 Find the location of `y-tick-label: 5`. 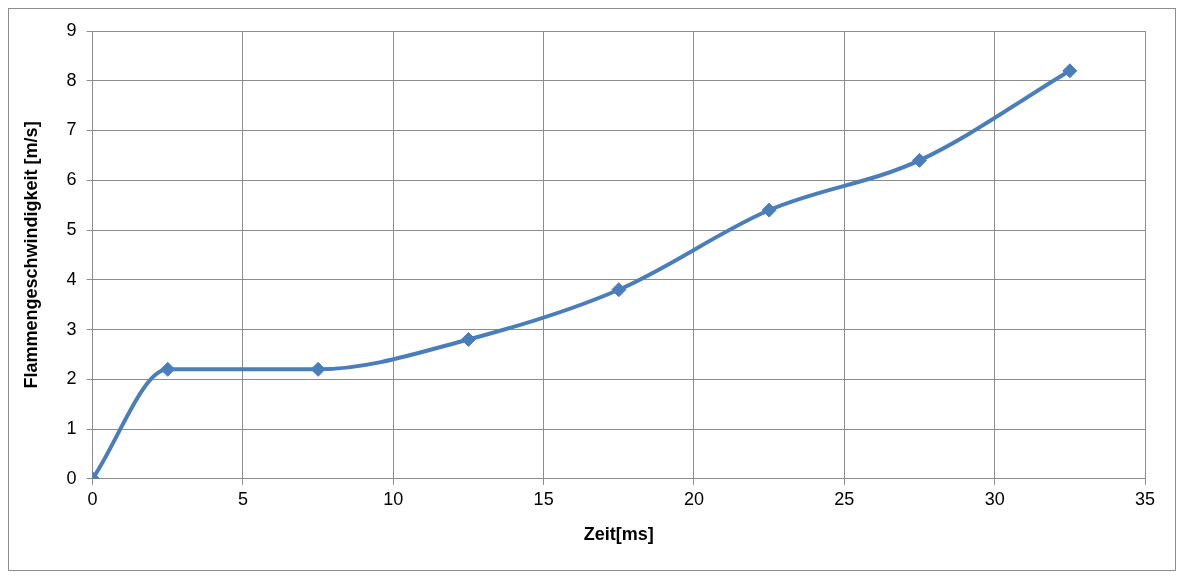

y-tick-label: 5 is located at coordinates (71, 228).